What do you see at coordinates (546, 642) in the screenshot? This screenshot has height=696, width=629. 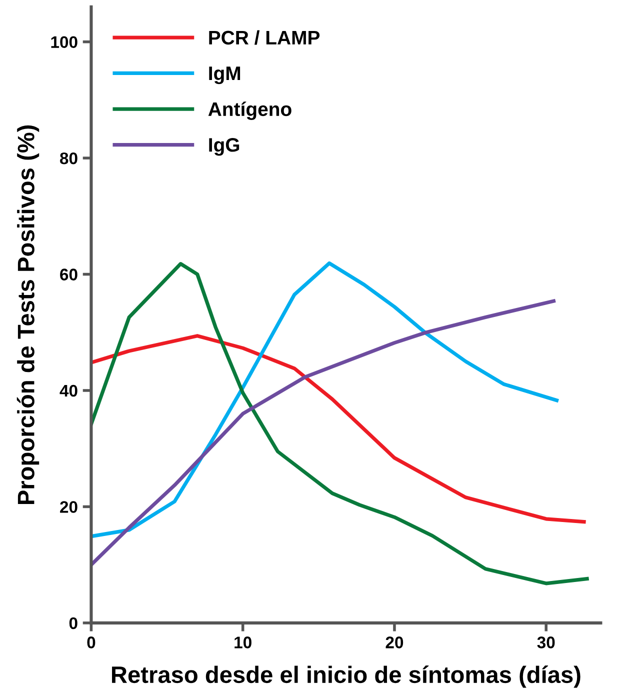 I see `x-tick-label: 30` at bounding box center [546, 642].